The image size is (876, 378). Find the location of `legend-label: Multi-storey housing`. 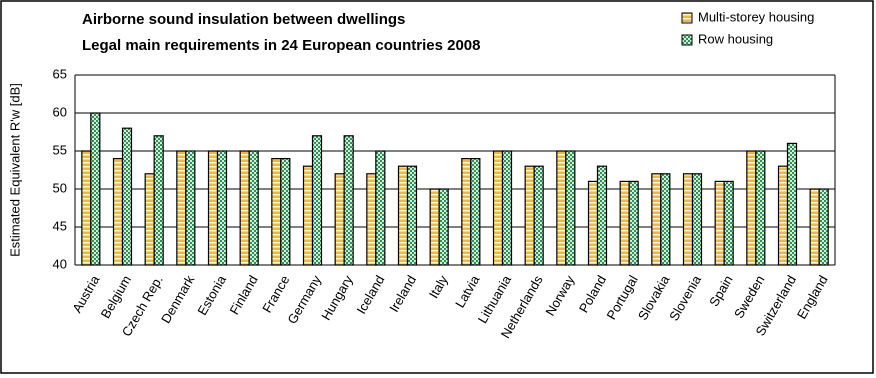

legend-label: Multi-storey housing is located at coordinates (756, 16).